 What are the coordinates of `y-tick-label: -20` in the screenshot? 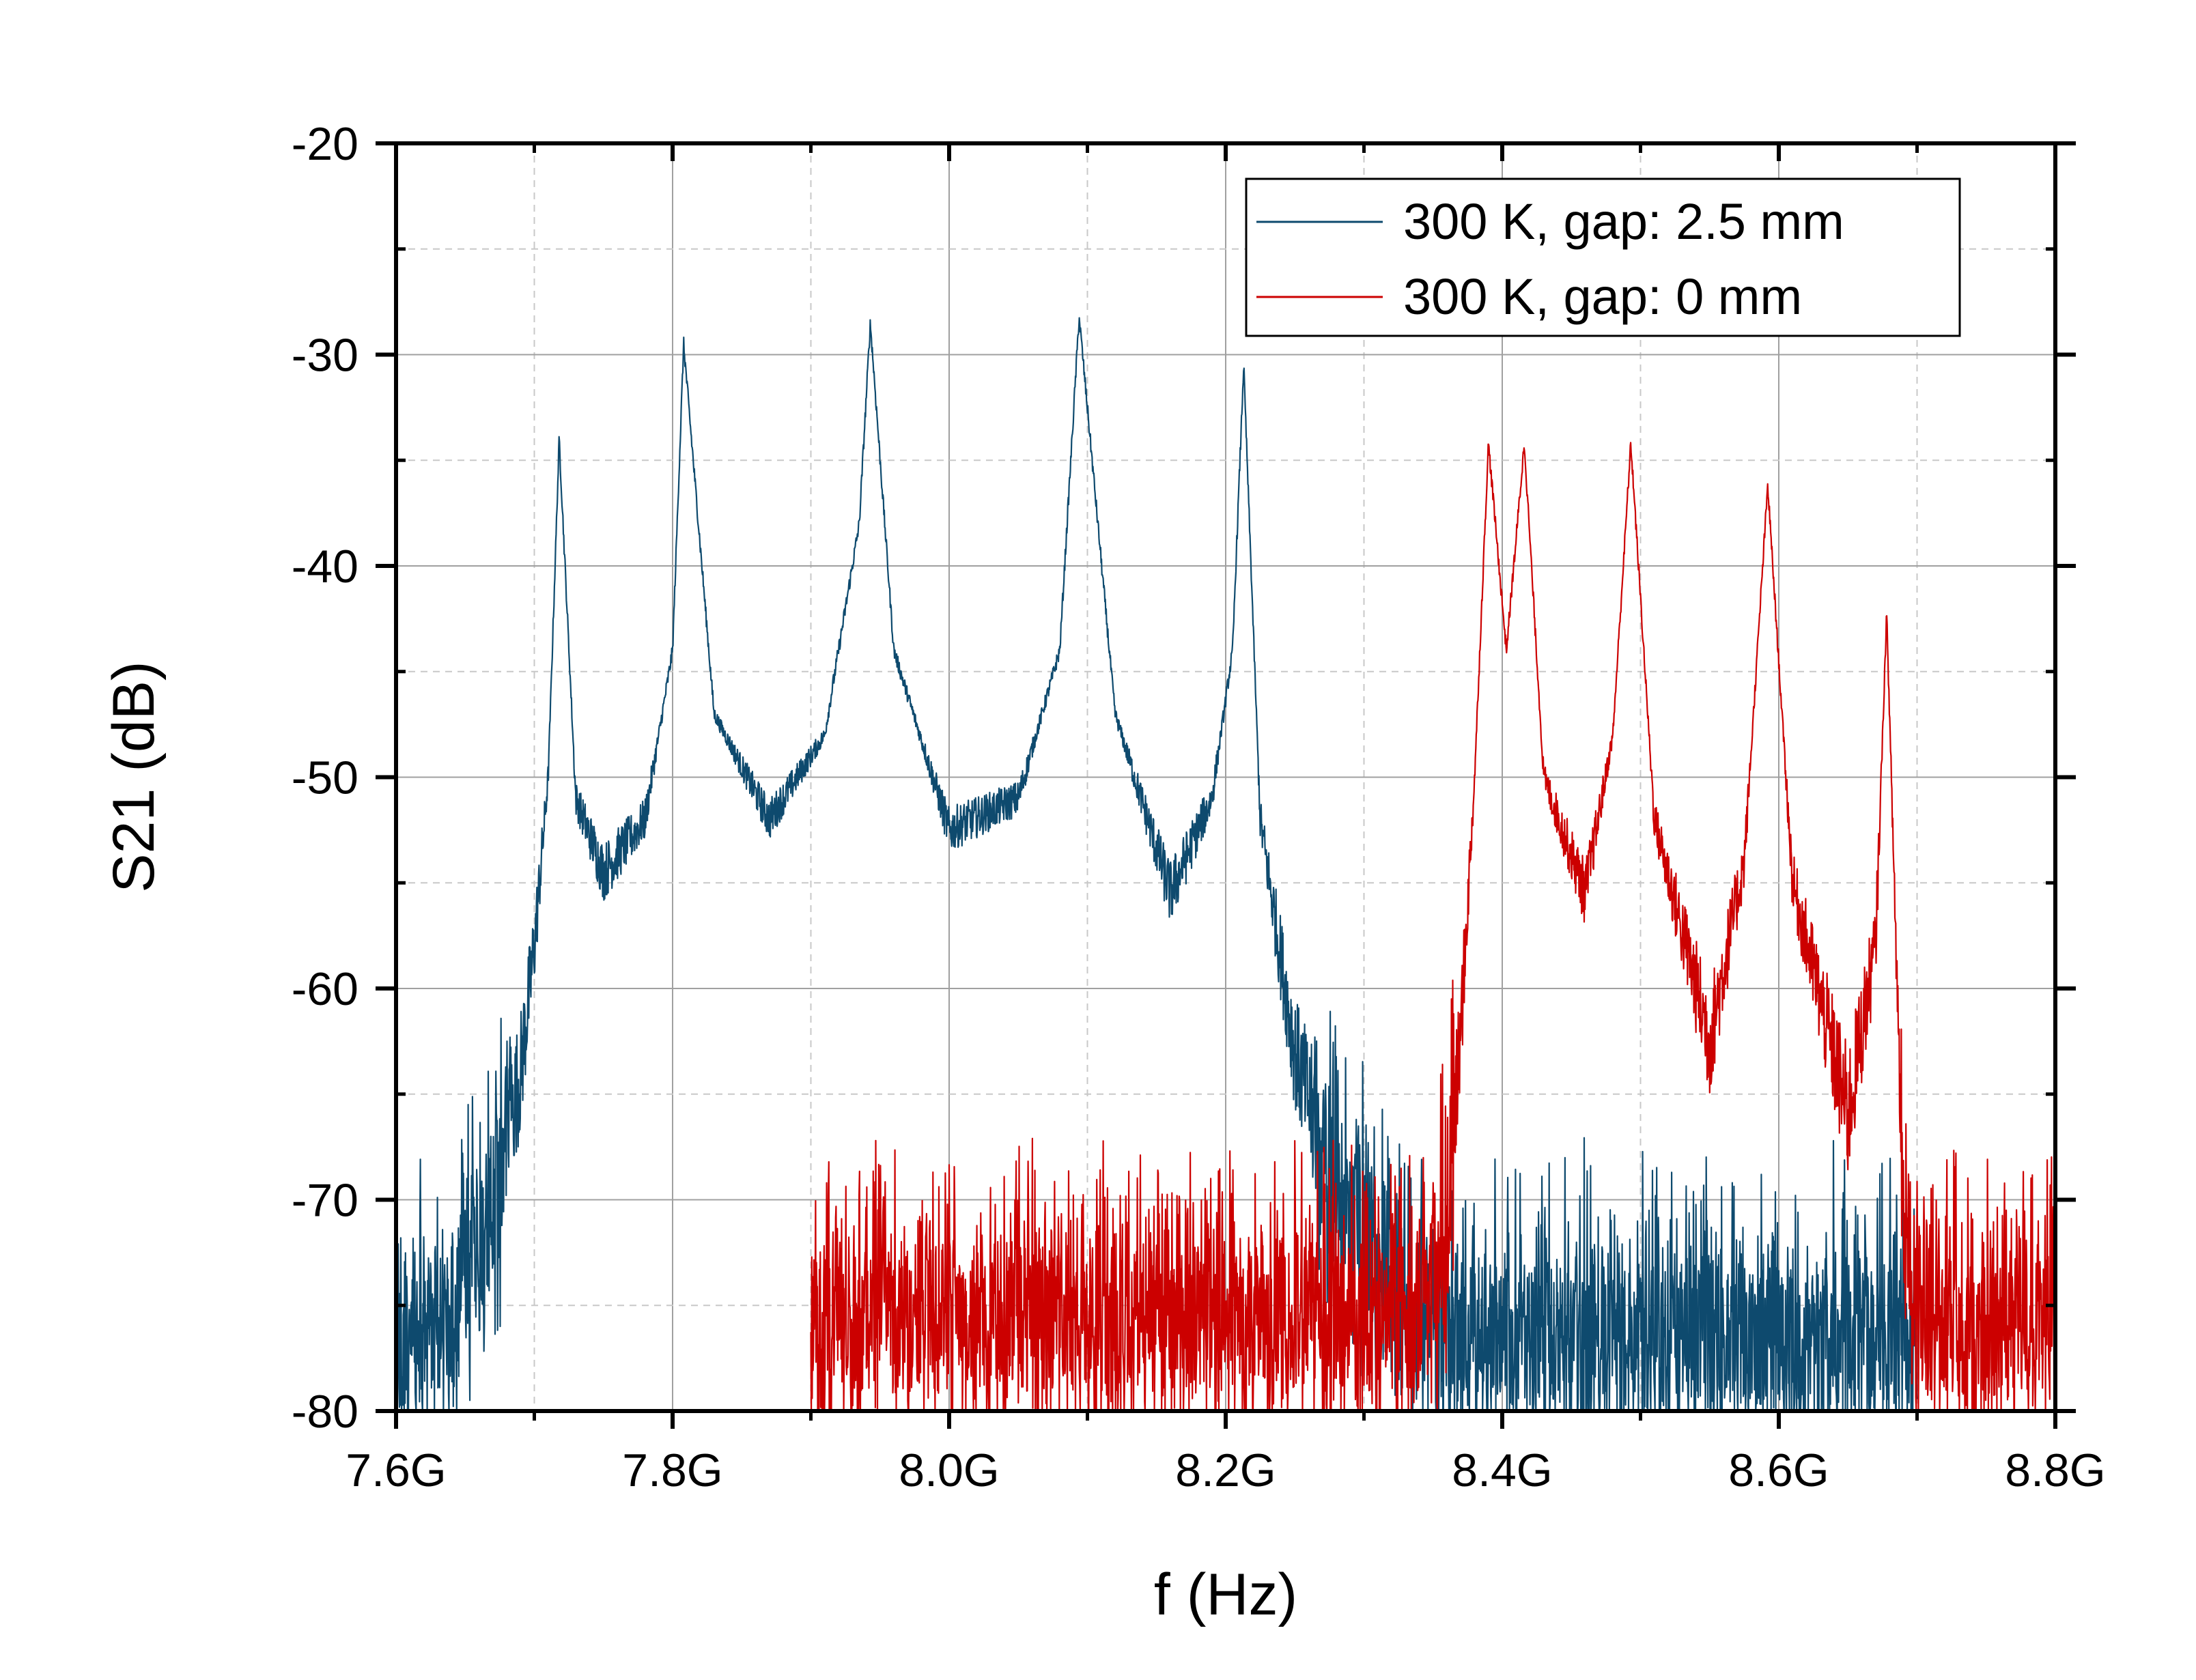 It's located at (325, 144).